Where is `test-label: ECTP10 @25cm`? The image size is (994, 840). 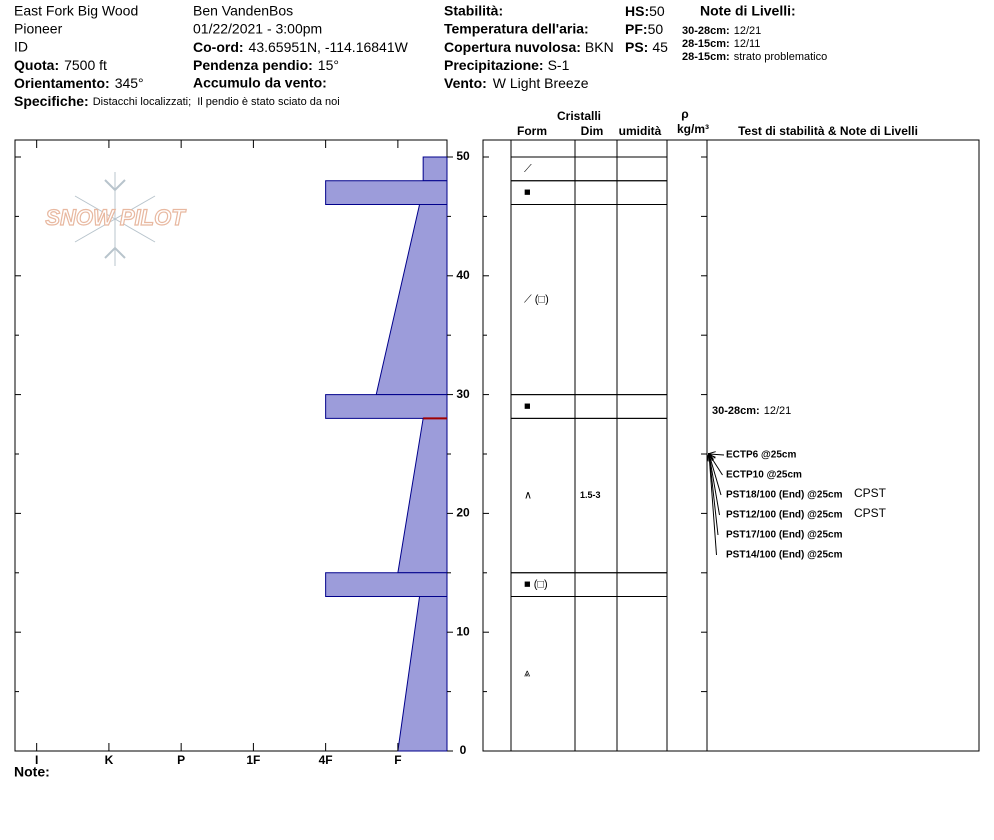 test-label: ECTP10 @25cm is located at coordinates (764, 475).